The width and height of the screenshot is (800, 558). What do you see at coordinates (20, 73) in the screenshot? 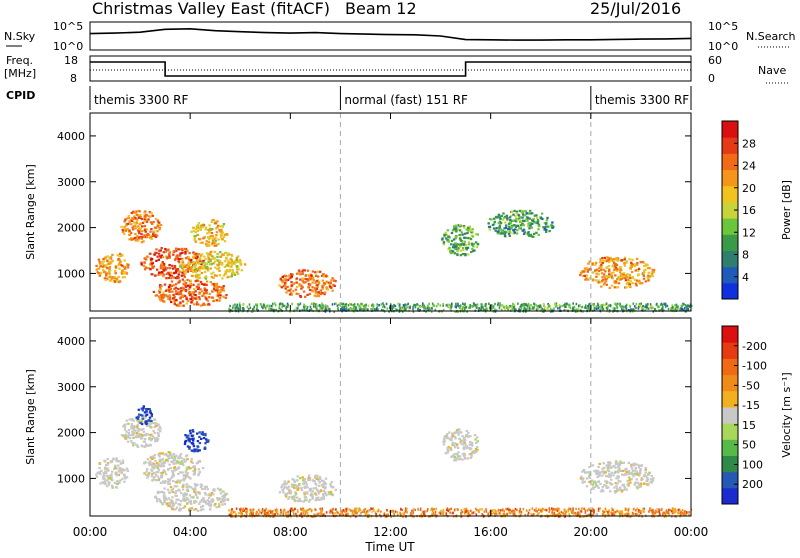
I see `freq-label-bottom: [MHz]` at bounding box center [20, 73].